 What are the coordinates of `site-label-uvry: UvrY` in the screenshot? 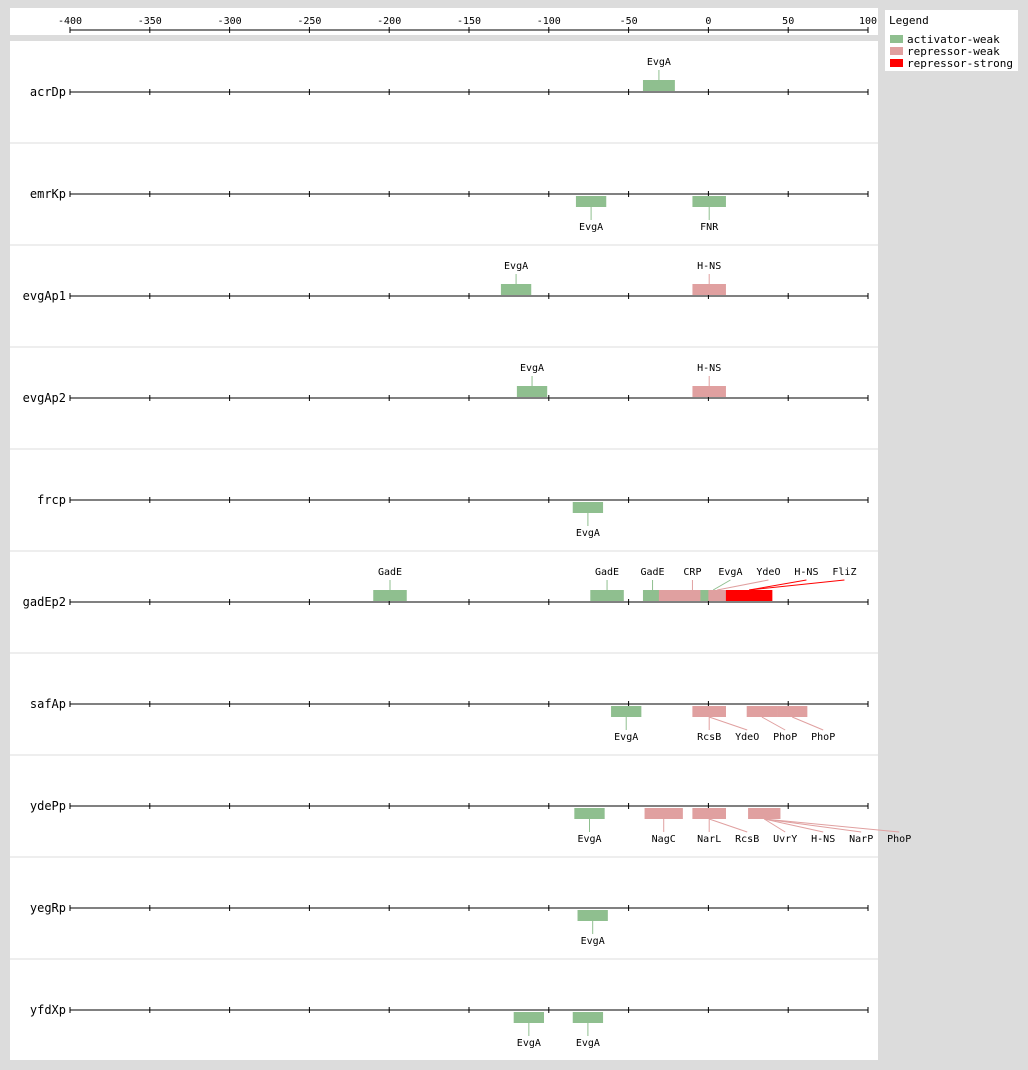 It's located at (785, 839).